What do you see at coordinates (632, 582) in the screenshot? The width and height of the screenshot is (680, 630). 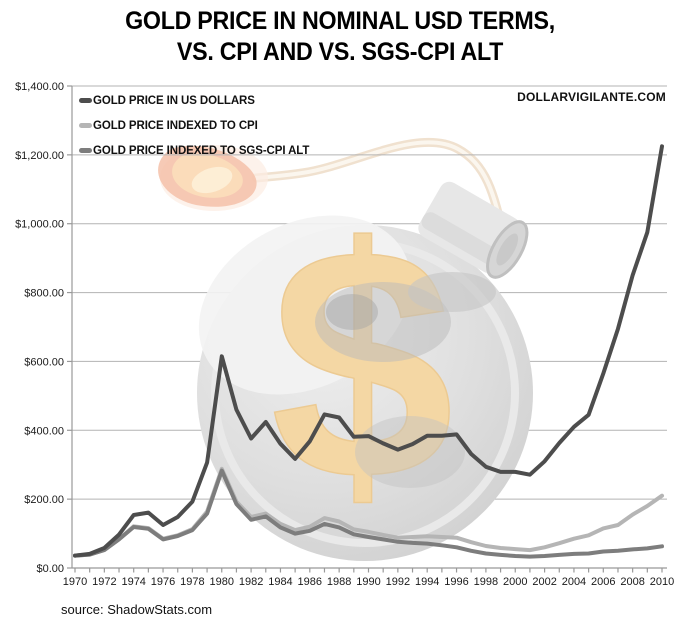 I see `x-tick-label: 2008` at bounding box center [632, 582].